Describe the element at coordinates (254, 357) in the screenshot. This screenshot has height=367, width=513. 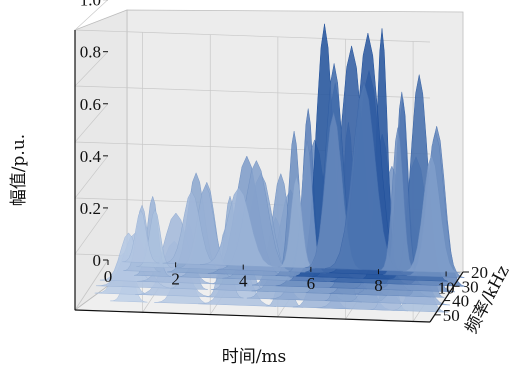
I see `x-axis-title: 时间/ms` at that location.